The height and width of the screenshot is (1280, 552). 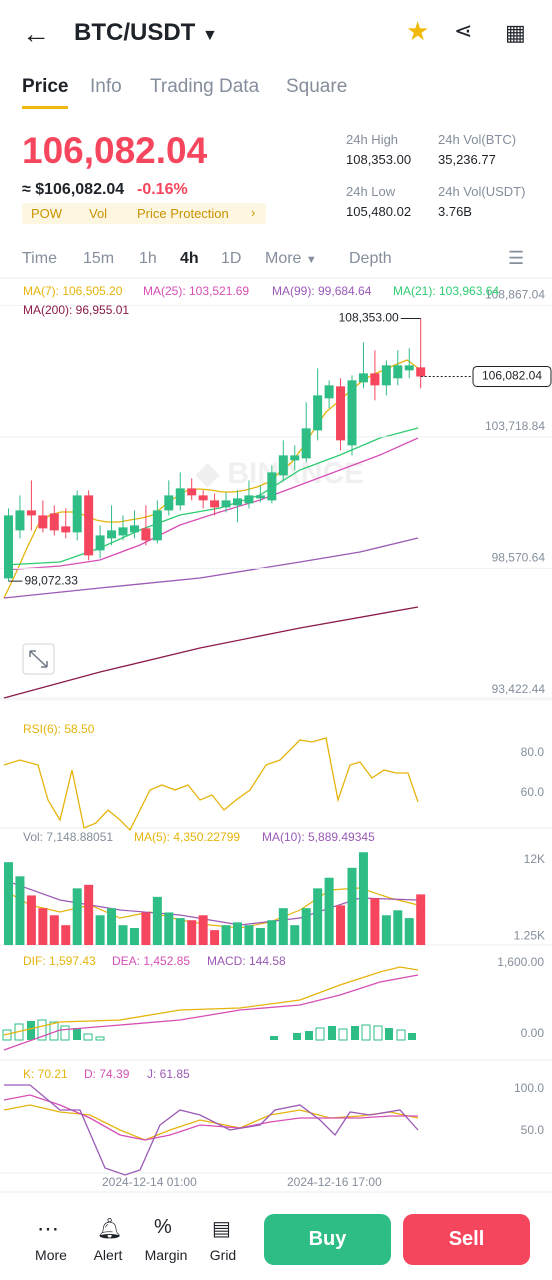 I want to click on vol-legend: Vol: 7,148.88051, so click(x=68, y=837).